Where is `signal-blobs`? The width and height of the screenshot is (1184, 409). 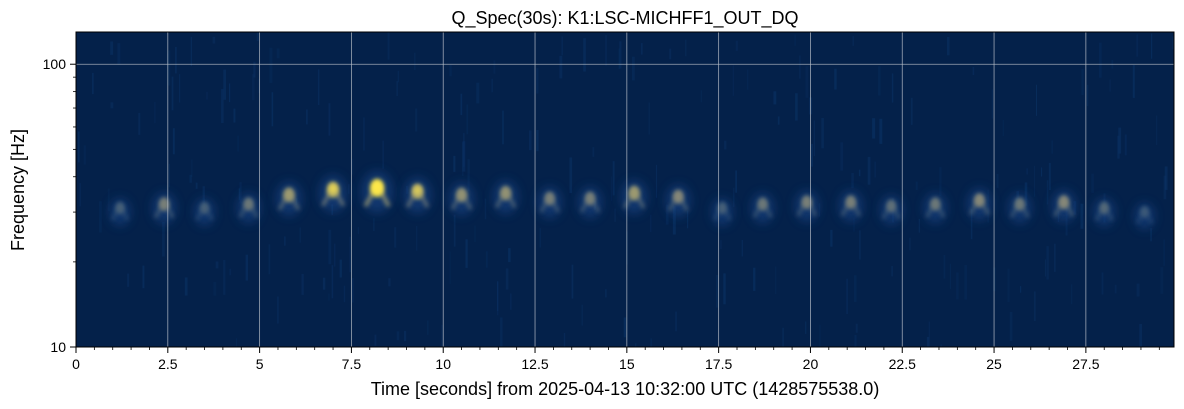
signal-blobs is located at coordinates (632, 200).